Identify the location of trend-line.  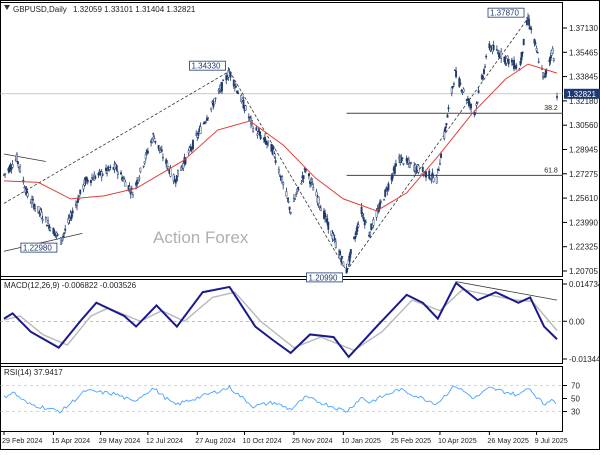
(288, 171).